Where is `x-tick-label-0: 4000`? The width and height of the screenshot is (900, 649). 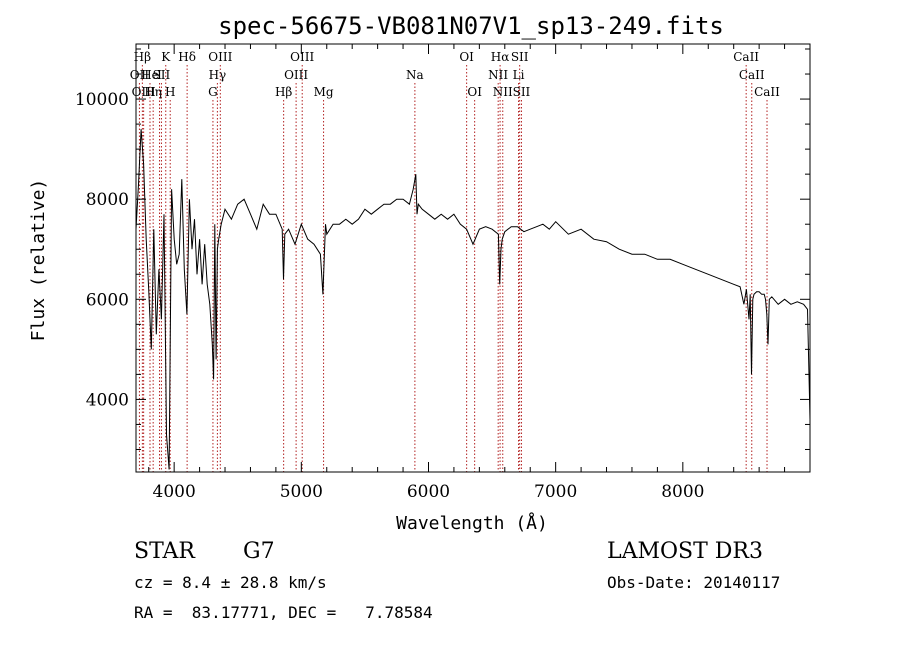 x-tick-label-0: 4000 is located at coordinates (174, 492).